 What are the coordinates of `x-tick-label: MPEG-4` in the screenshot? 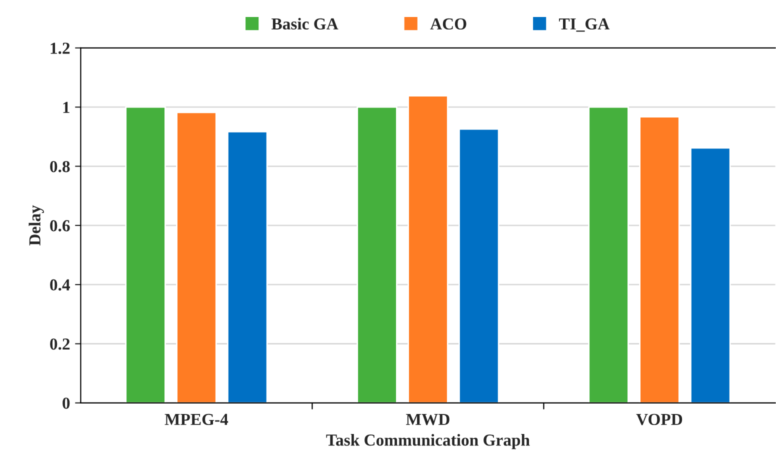 It's located at (196, 420).